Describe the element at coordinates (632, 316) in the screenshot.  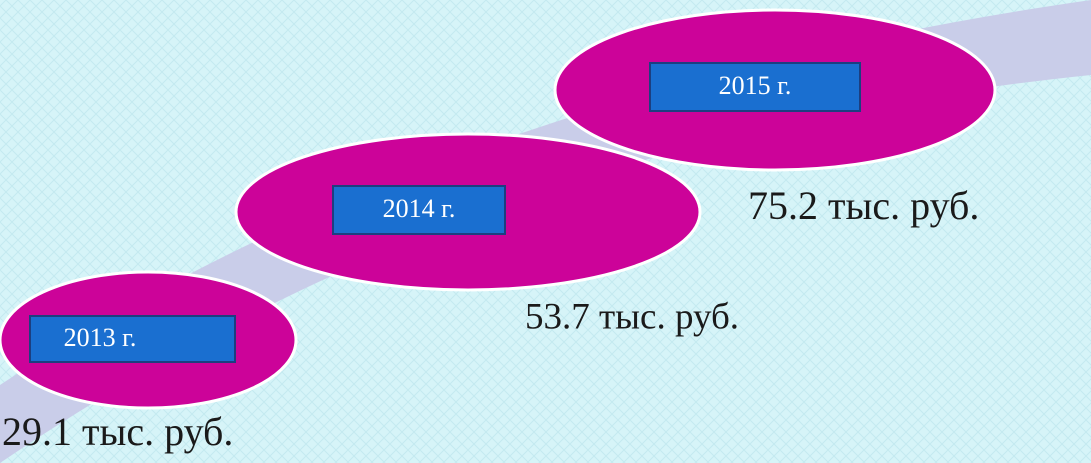
I see `node-value: 53.7 тыс. руб.` at that location.